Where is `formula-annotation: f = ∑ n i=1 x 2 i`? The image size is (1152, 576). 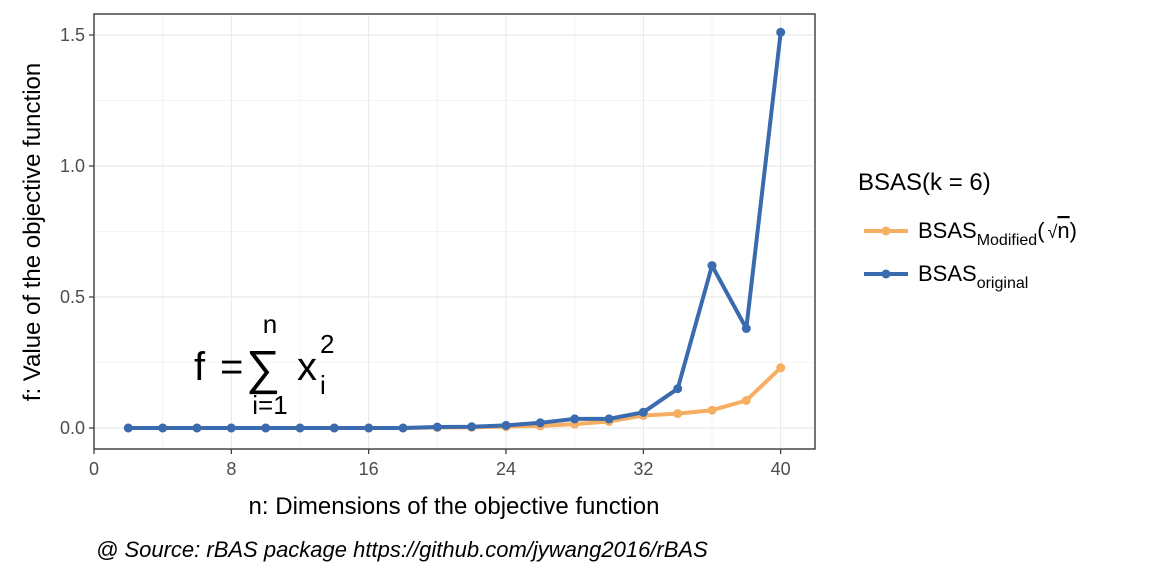
formula-annotation: f = ∑ n i=1 x 2 i is located at coordinates (264, 364).